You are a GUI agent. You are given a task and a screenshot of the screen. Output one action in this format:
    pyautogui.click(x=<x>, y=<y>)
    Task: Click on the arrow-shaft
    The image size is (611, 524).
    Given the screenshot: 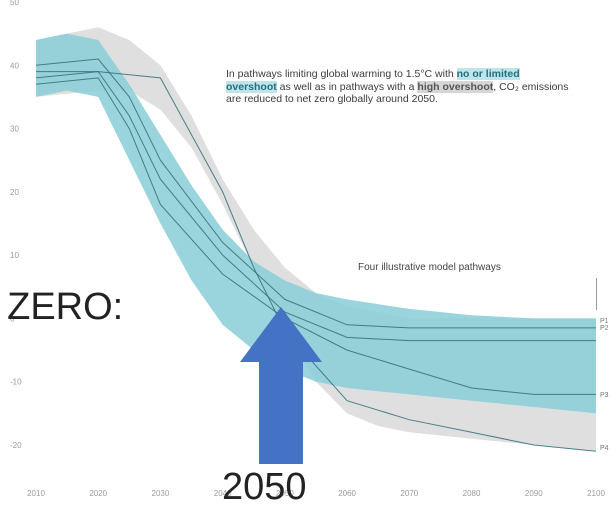 What is the action you would take?
    pyautogui.click(x=281, y=412)
    